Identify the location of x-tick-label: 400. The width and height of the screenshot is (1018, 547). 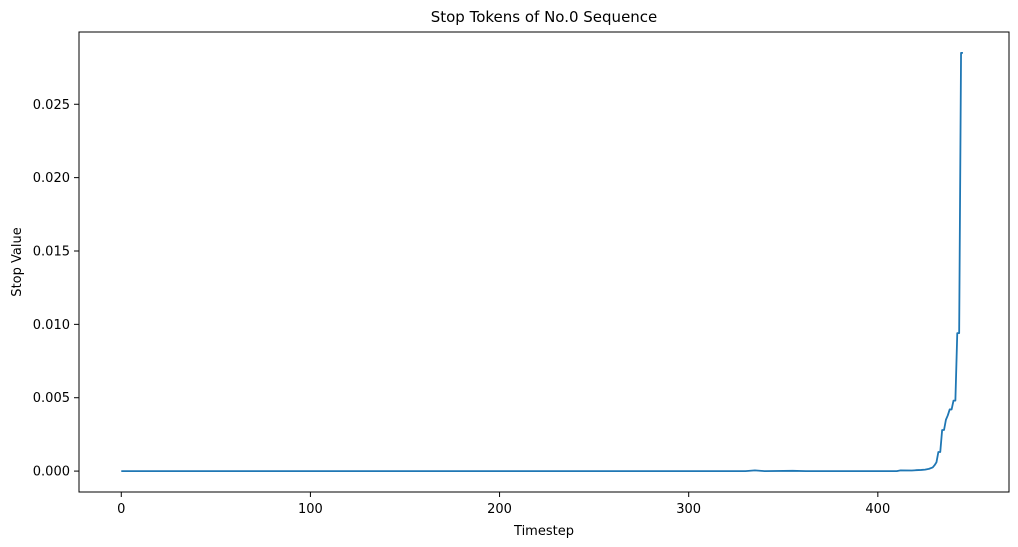
(877, 509).